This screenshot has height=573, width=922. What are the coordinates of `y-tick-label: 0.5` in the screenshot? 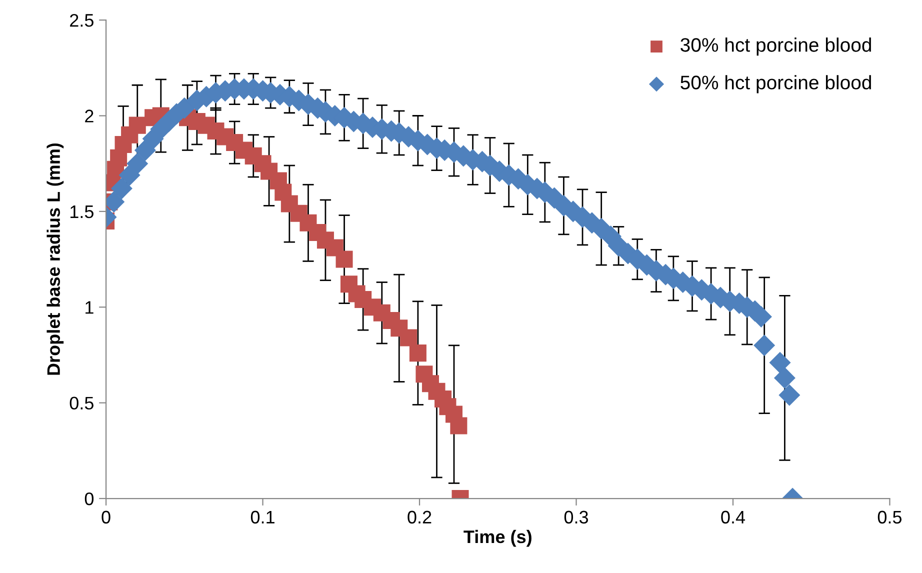 It's located at (82, 403).